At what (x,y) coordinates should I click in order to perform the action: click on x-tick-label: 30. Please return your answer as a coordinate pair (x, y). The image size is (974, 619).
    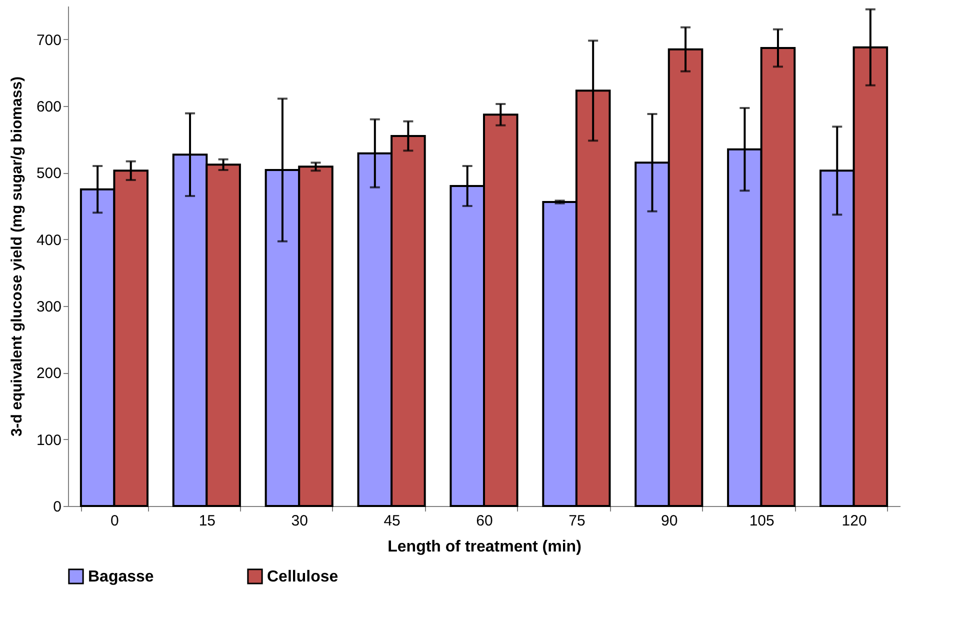
    Looking at the image, I should click on (299, 521).